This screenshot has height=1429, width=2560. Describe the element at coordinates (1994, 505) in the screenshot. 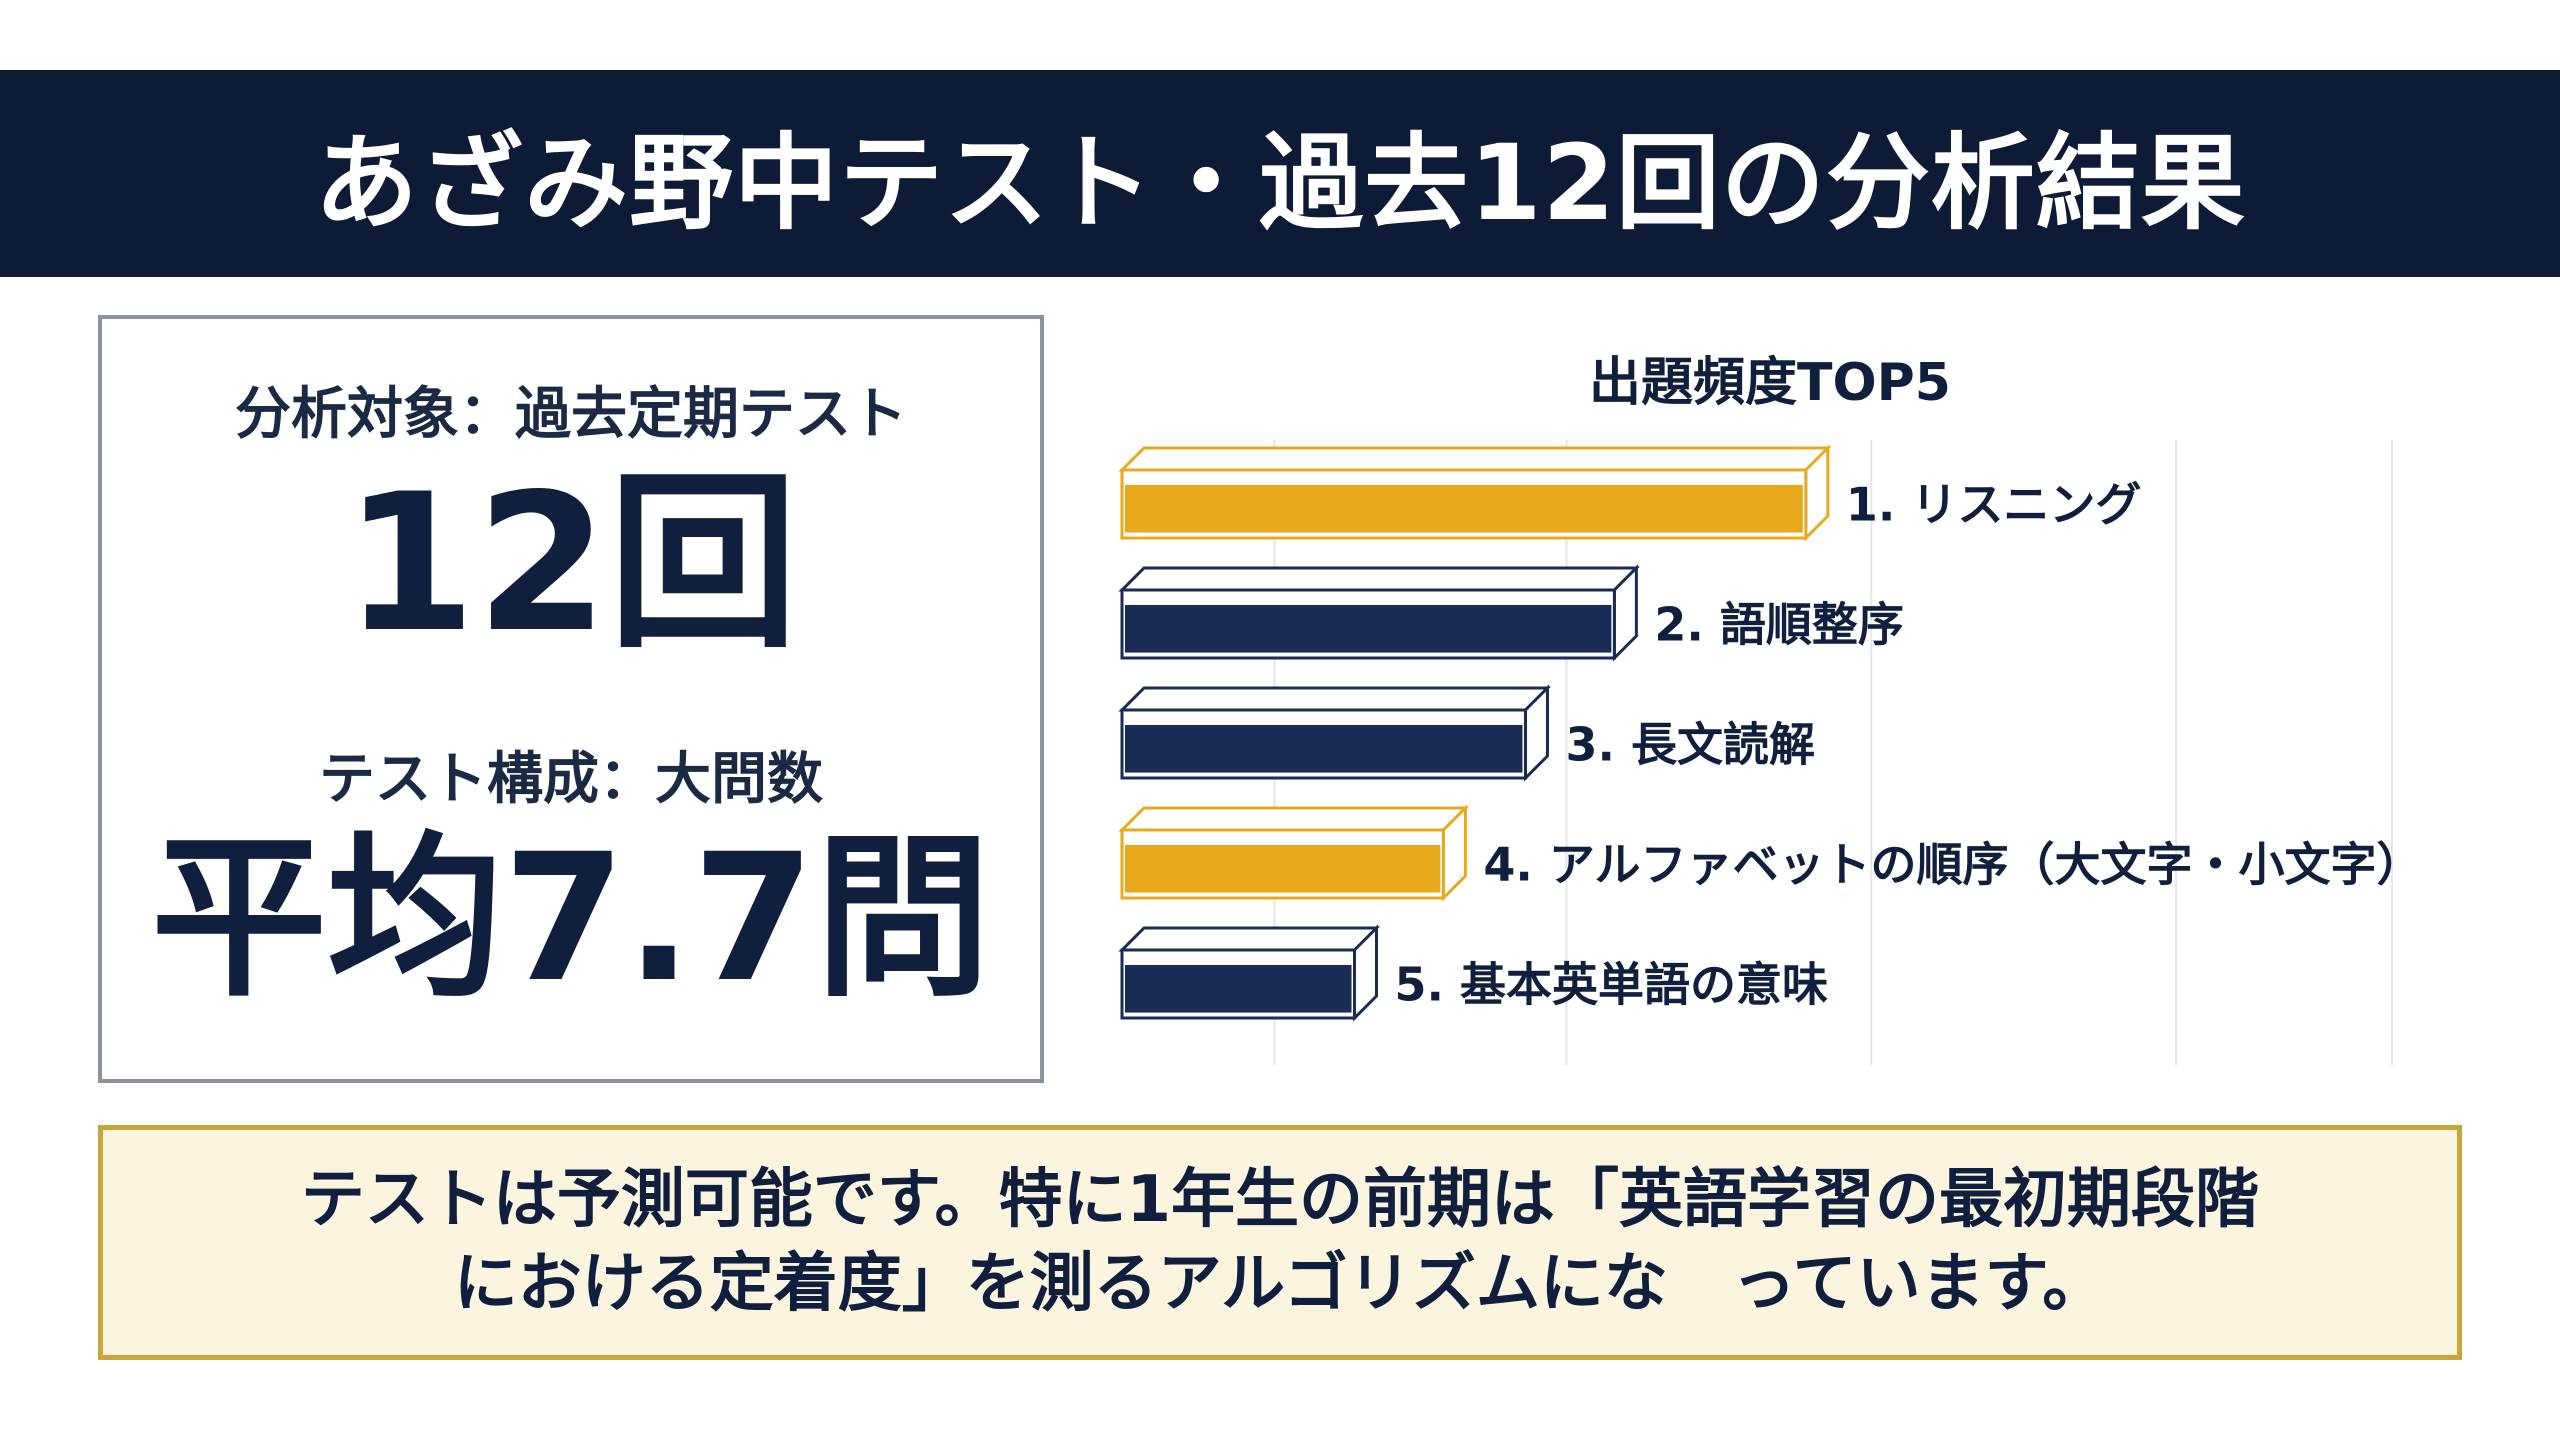

I see `bar-label: 1. リスニング` at that location.